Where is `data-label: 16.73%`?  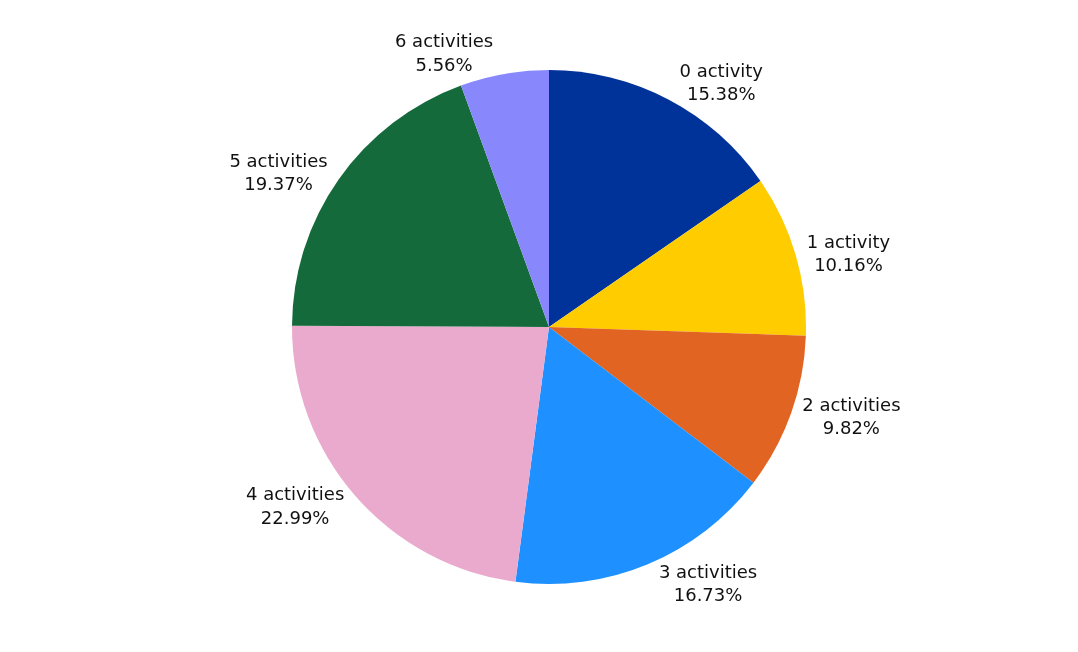 data-label: 16.73% is located at coordinates (708, 595).